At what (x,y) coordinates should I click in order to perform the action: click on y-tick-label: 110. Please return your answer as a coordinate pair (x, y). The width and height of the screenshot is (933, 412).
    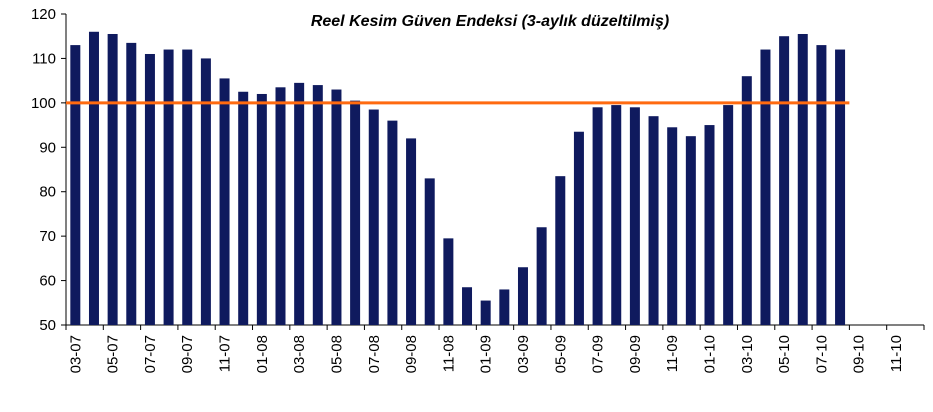
    Looking at the image, I should click on (44, 58).